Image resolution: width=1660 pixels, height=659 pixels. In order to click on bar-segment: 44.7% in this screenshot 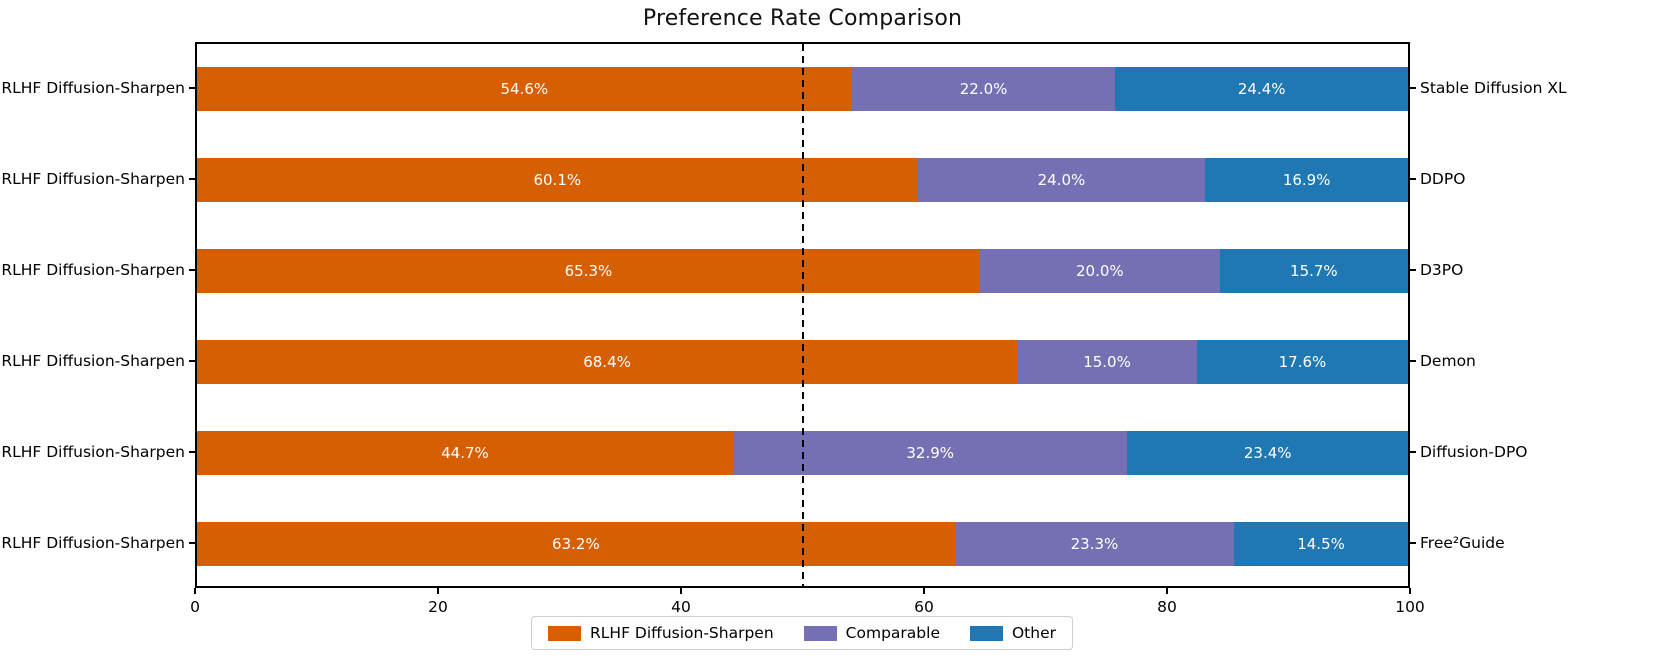, I will do `click(465, 453)`.